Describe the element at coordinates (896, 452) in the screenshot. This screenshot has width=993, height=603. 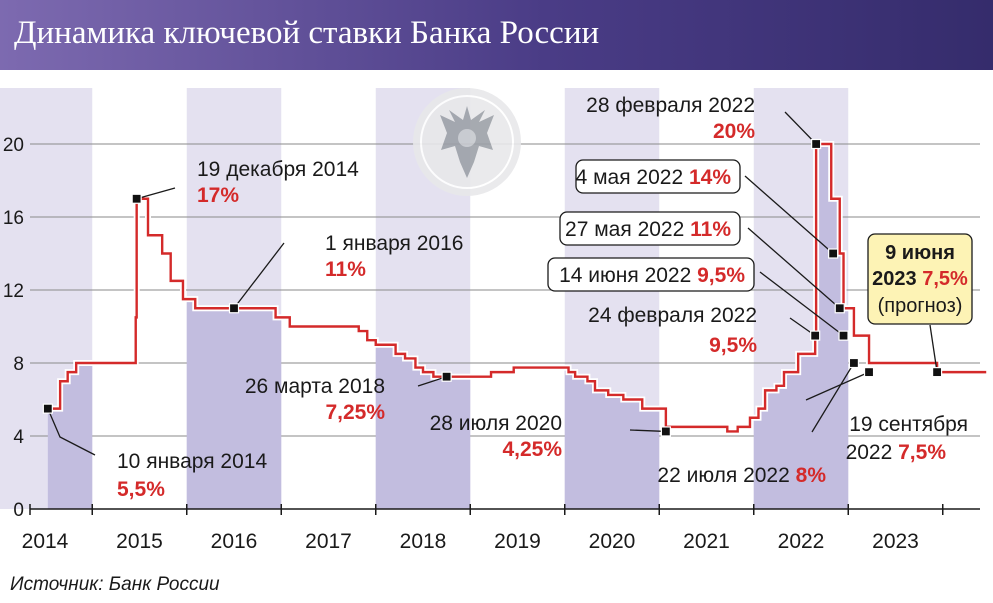
I see `annotation-date: 2022 7,5%` at that location.